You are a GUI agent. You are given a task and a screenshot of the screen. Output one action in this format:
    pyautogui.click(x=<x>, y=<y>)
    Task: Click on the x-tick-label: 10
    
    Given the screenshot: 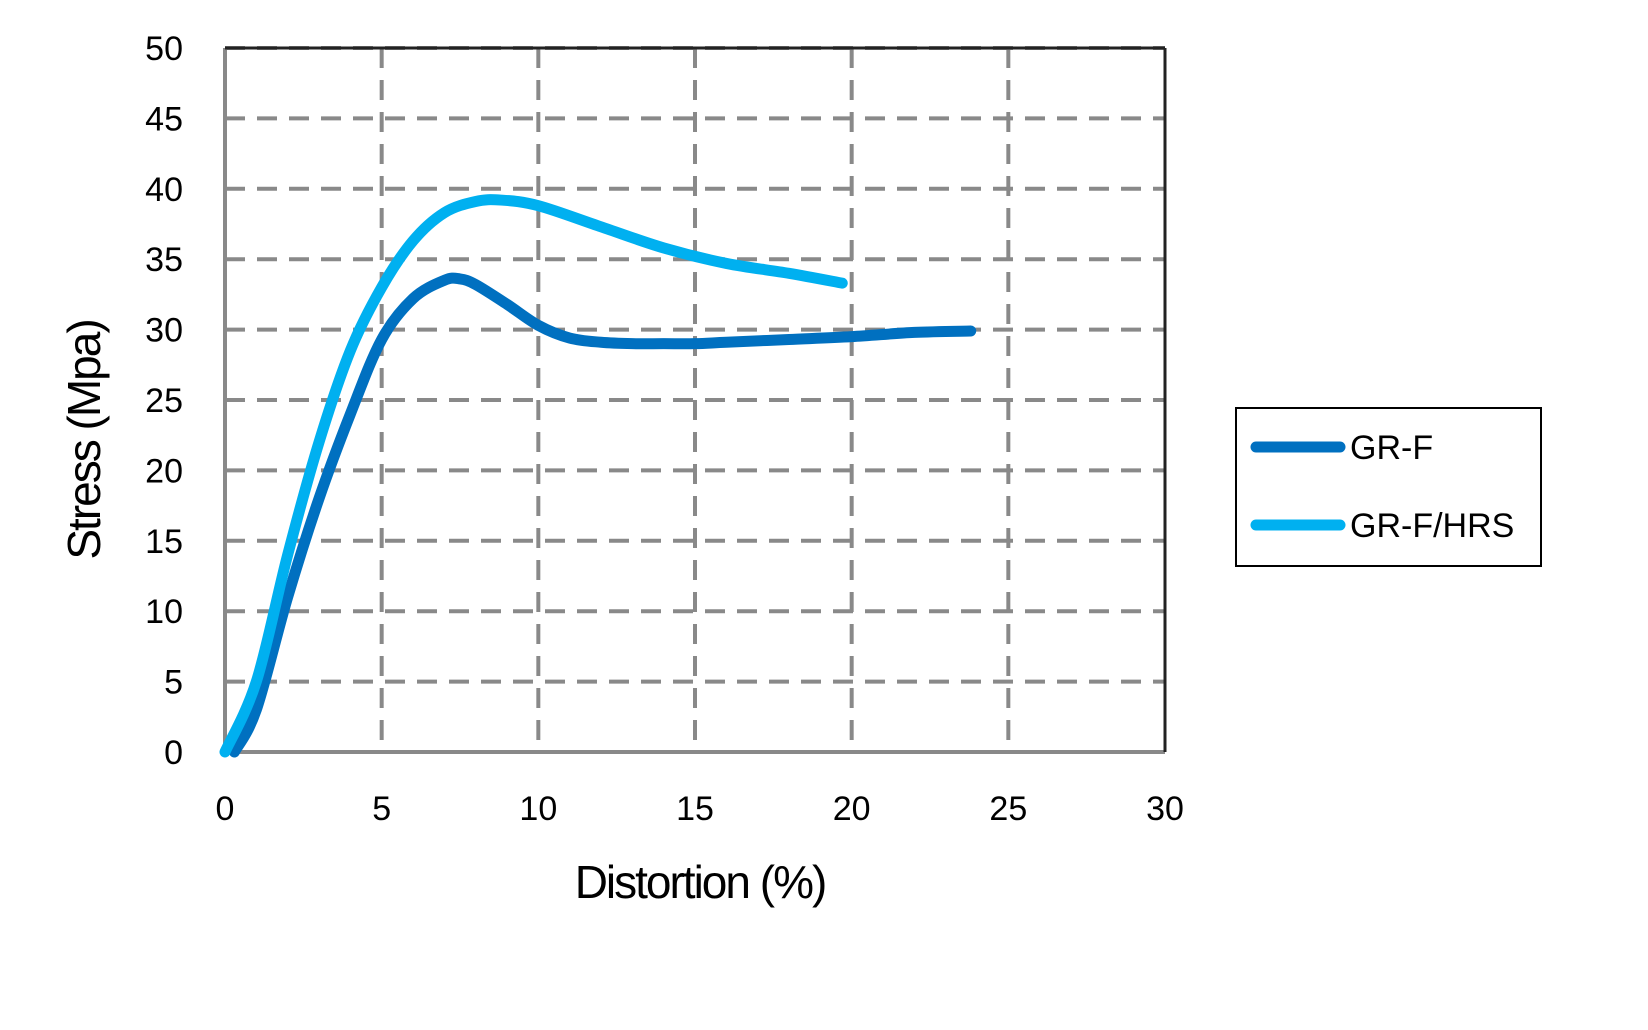 What is the action you would take?
    pyautogui.click(x=538, y=809)
    